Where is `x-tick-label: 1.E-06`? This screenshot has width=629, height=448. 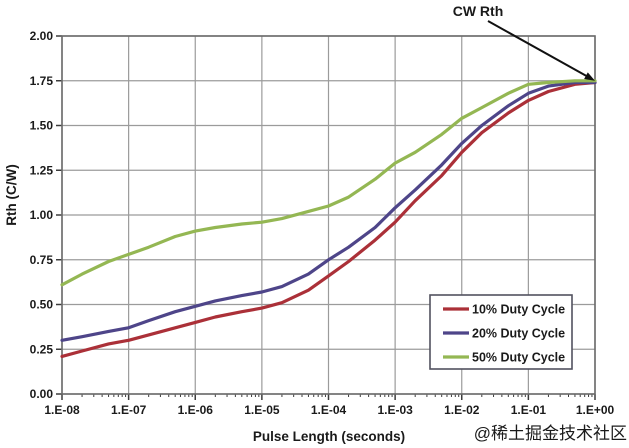
x-tick-label: 1.E-06 is located at coordinates (196, 410).